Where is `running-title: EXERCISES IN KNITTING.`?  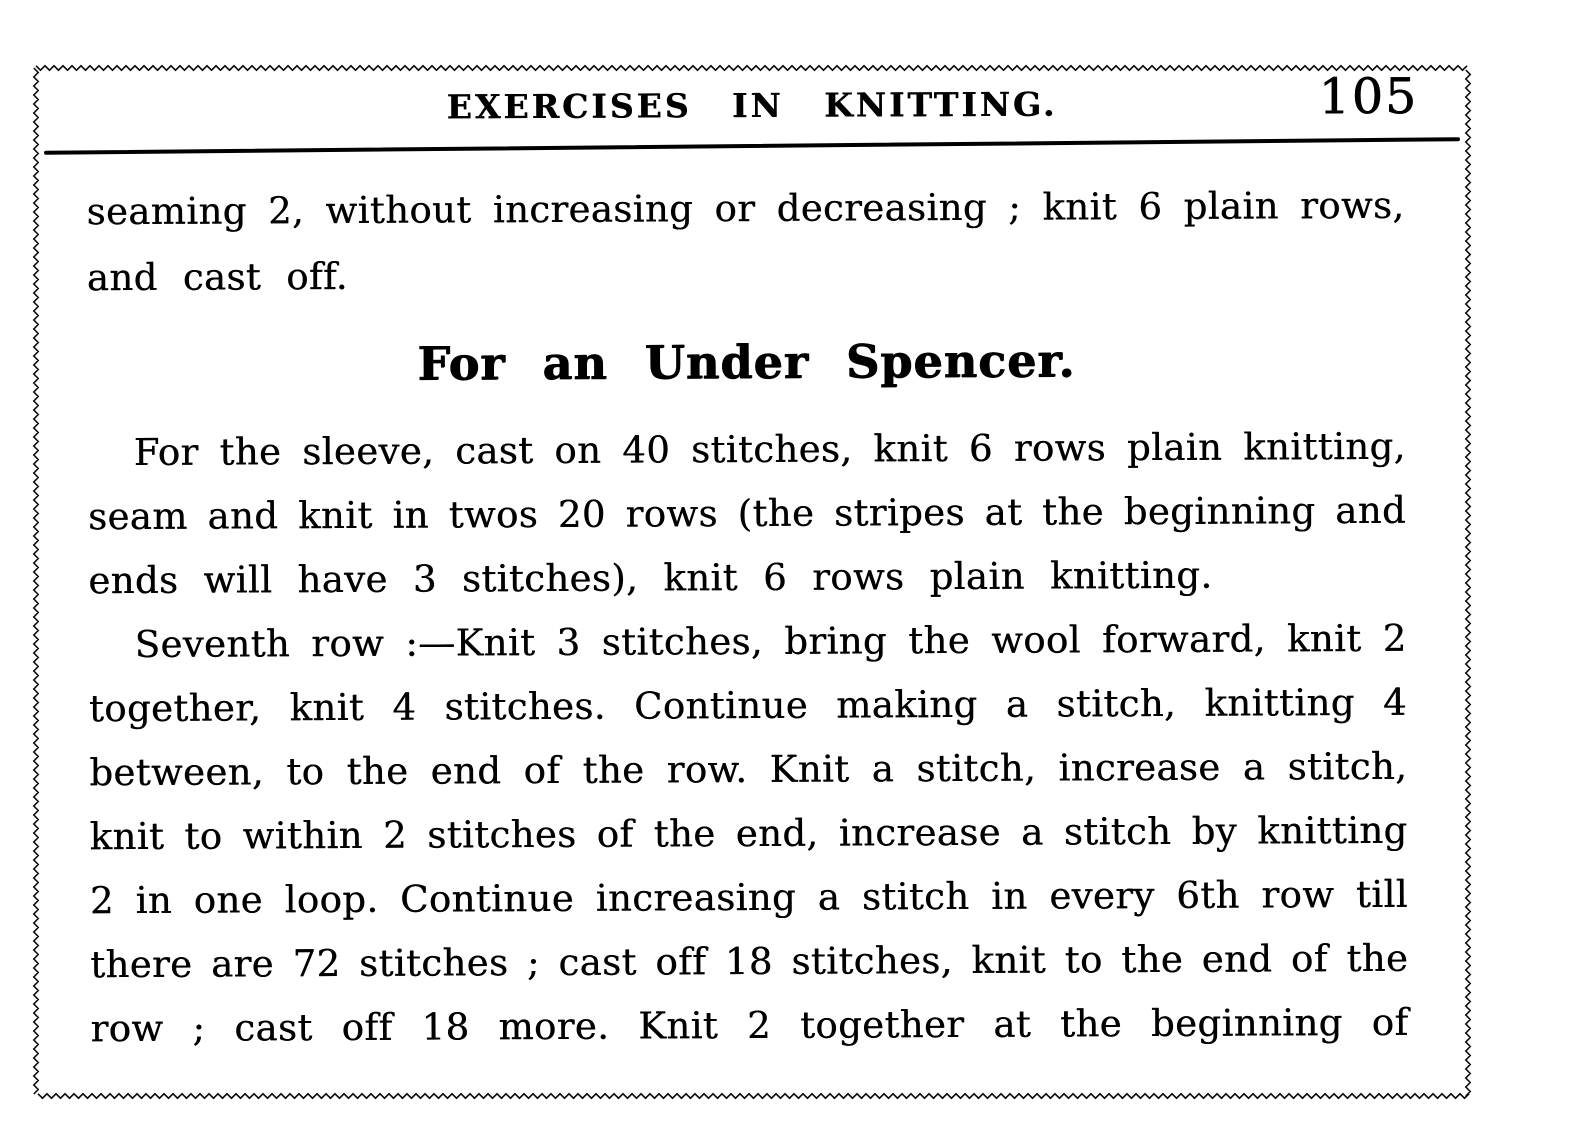 running-title: EXERCISES IN KNITTING. is located at coordinates (752, 105).